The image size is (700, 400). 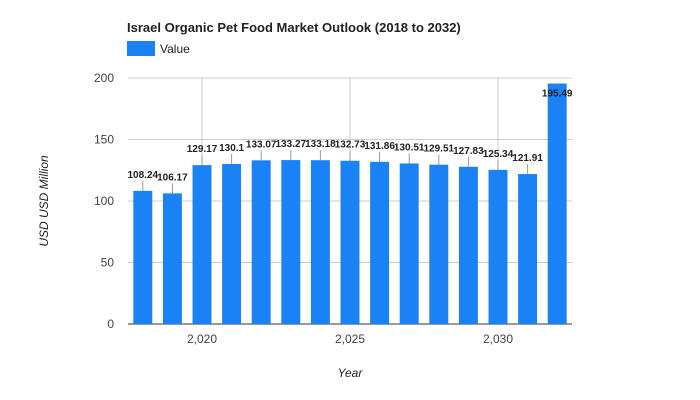 What do you see at coordinates (557, 94) in the screenshot?
I see `data-label: 195.49` at bounding box center [557, 94].